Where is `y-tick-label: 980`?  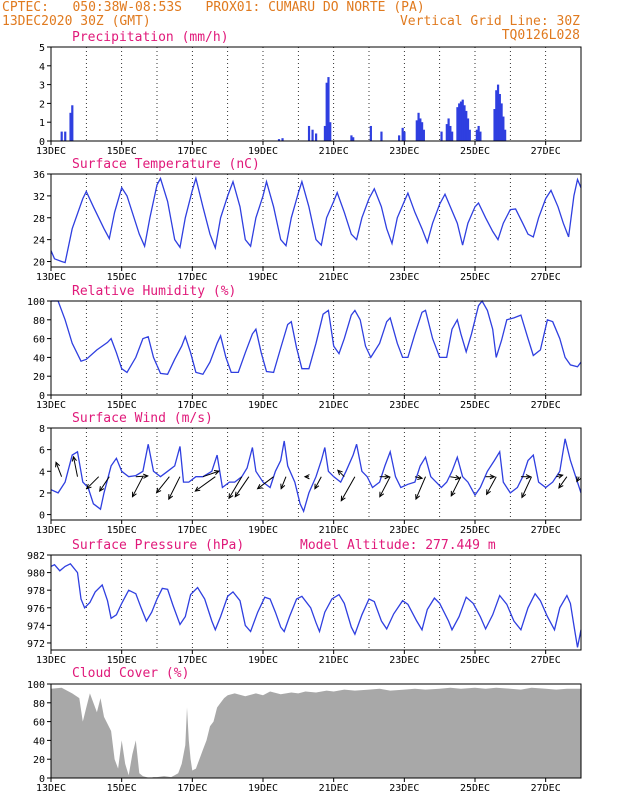 y-tick-label: 980 is located at coordinates (36, 574).